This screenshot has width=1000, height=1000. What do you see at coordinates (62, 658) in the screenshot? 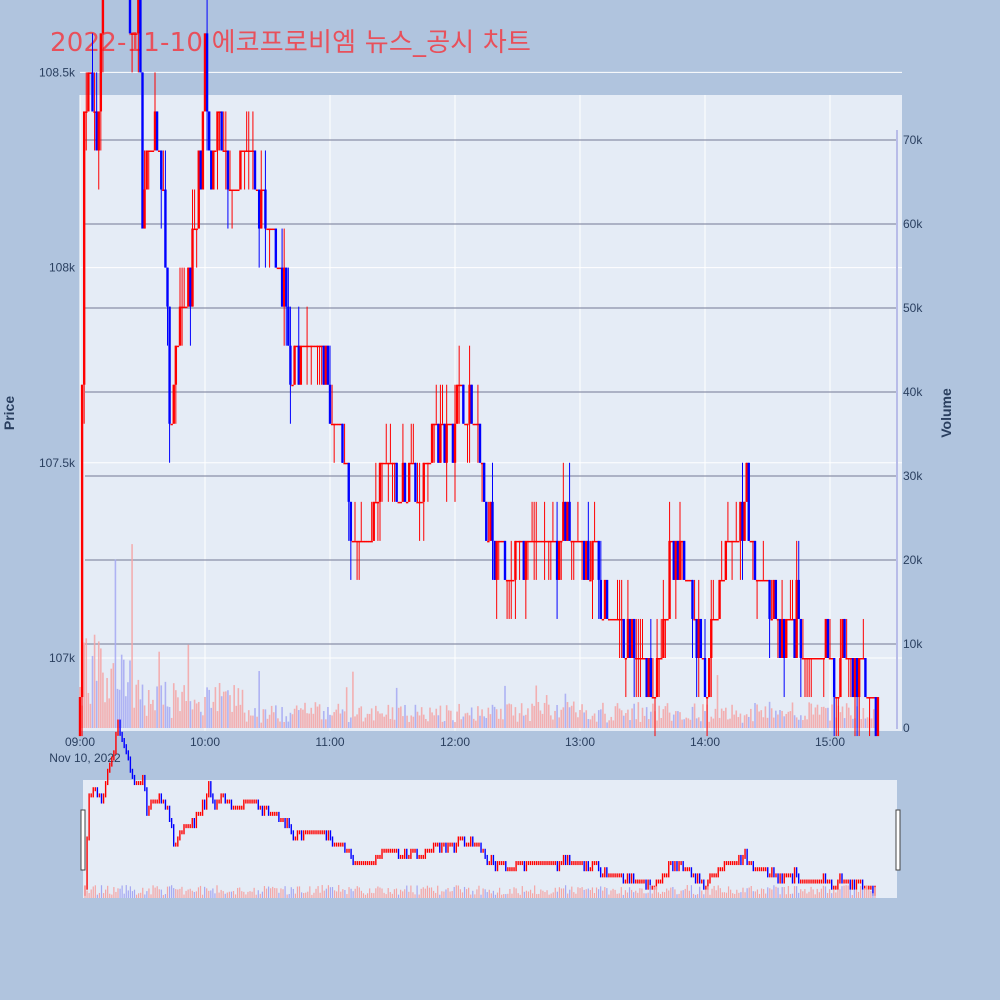
I see `price-tick-label: 107k` at bounding box center [62, 658].